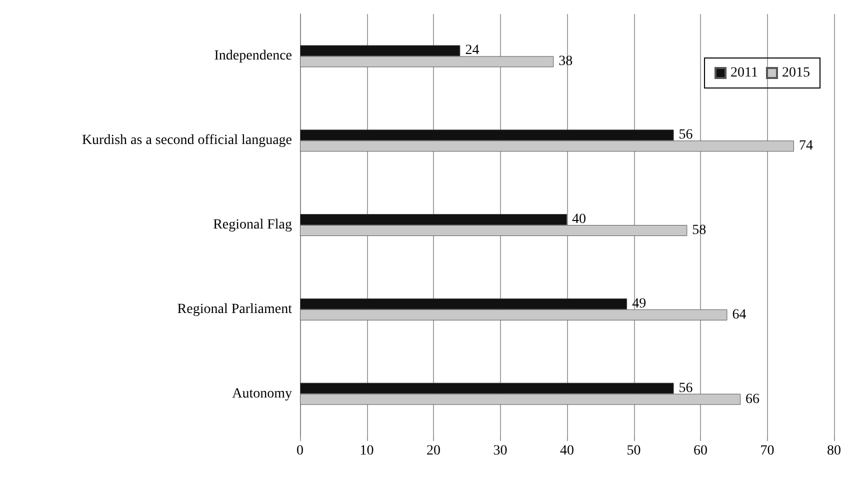 The image size is (862, 480). What do you see at coordinates (433, 451) in the screenshot?
I see `x-tick-label: 20` at bounding box center [433, 451].